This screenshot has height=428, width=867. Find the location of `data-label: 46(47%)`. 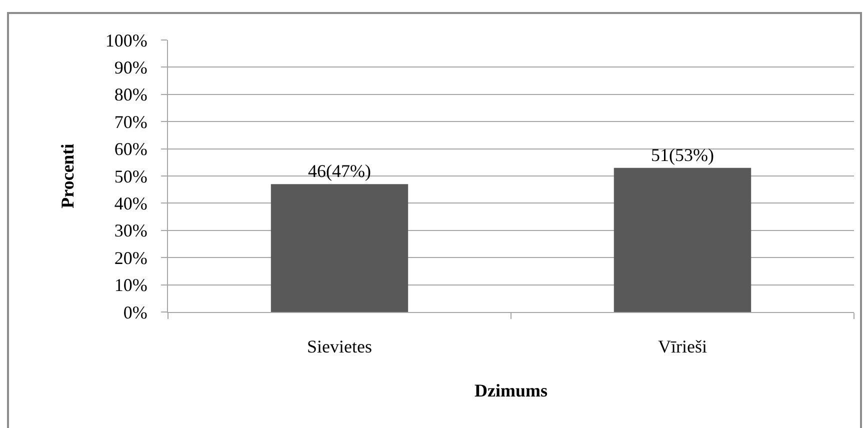

data-label: 46(47%) is located at coordinates (339, 171).